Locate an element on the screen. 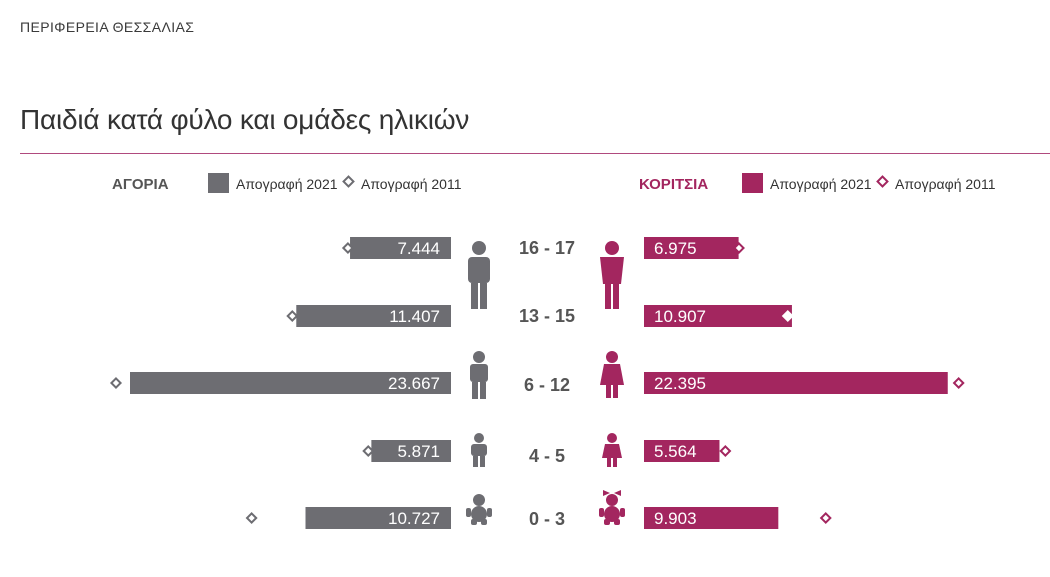 The image size is (1050, 577). baby-boy-icon is located at coordinates (479, 509).